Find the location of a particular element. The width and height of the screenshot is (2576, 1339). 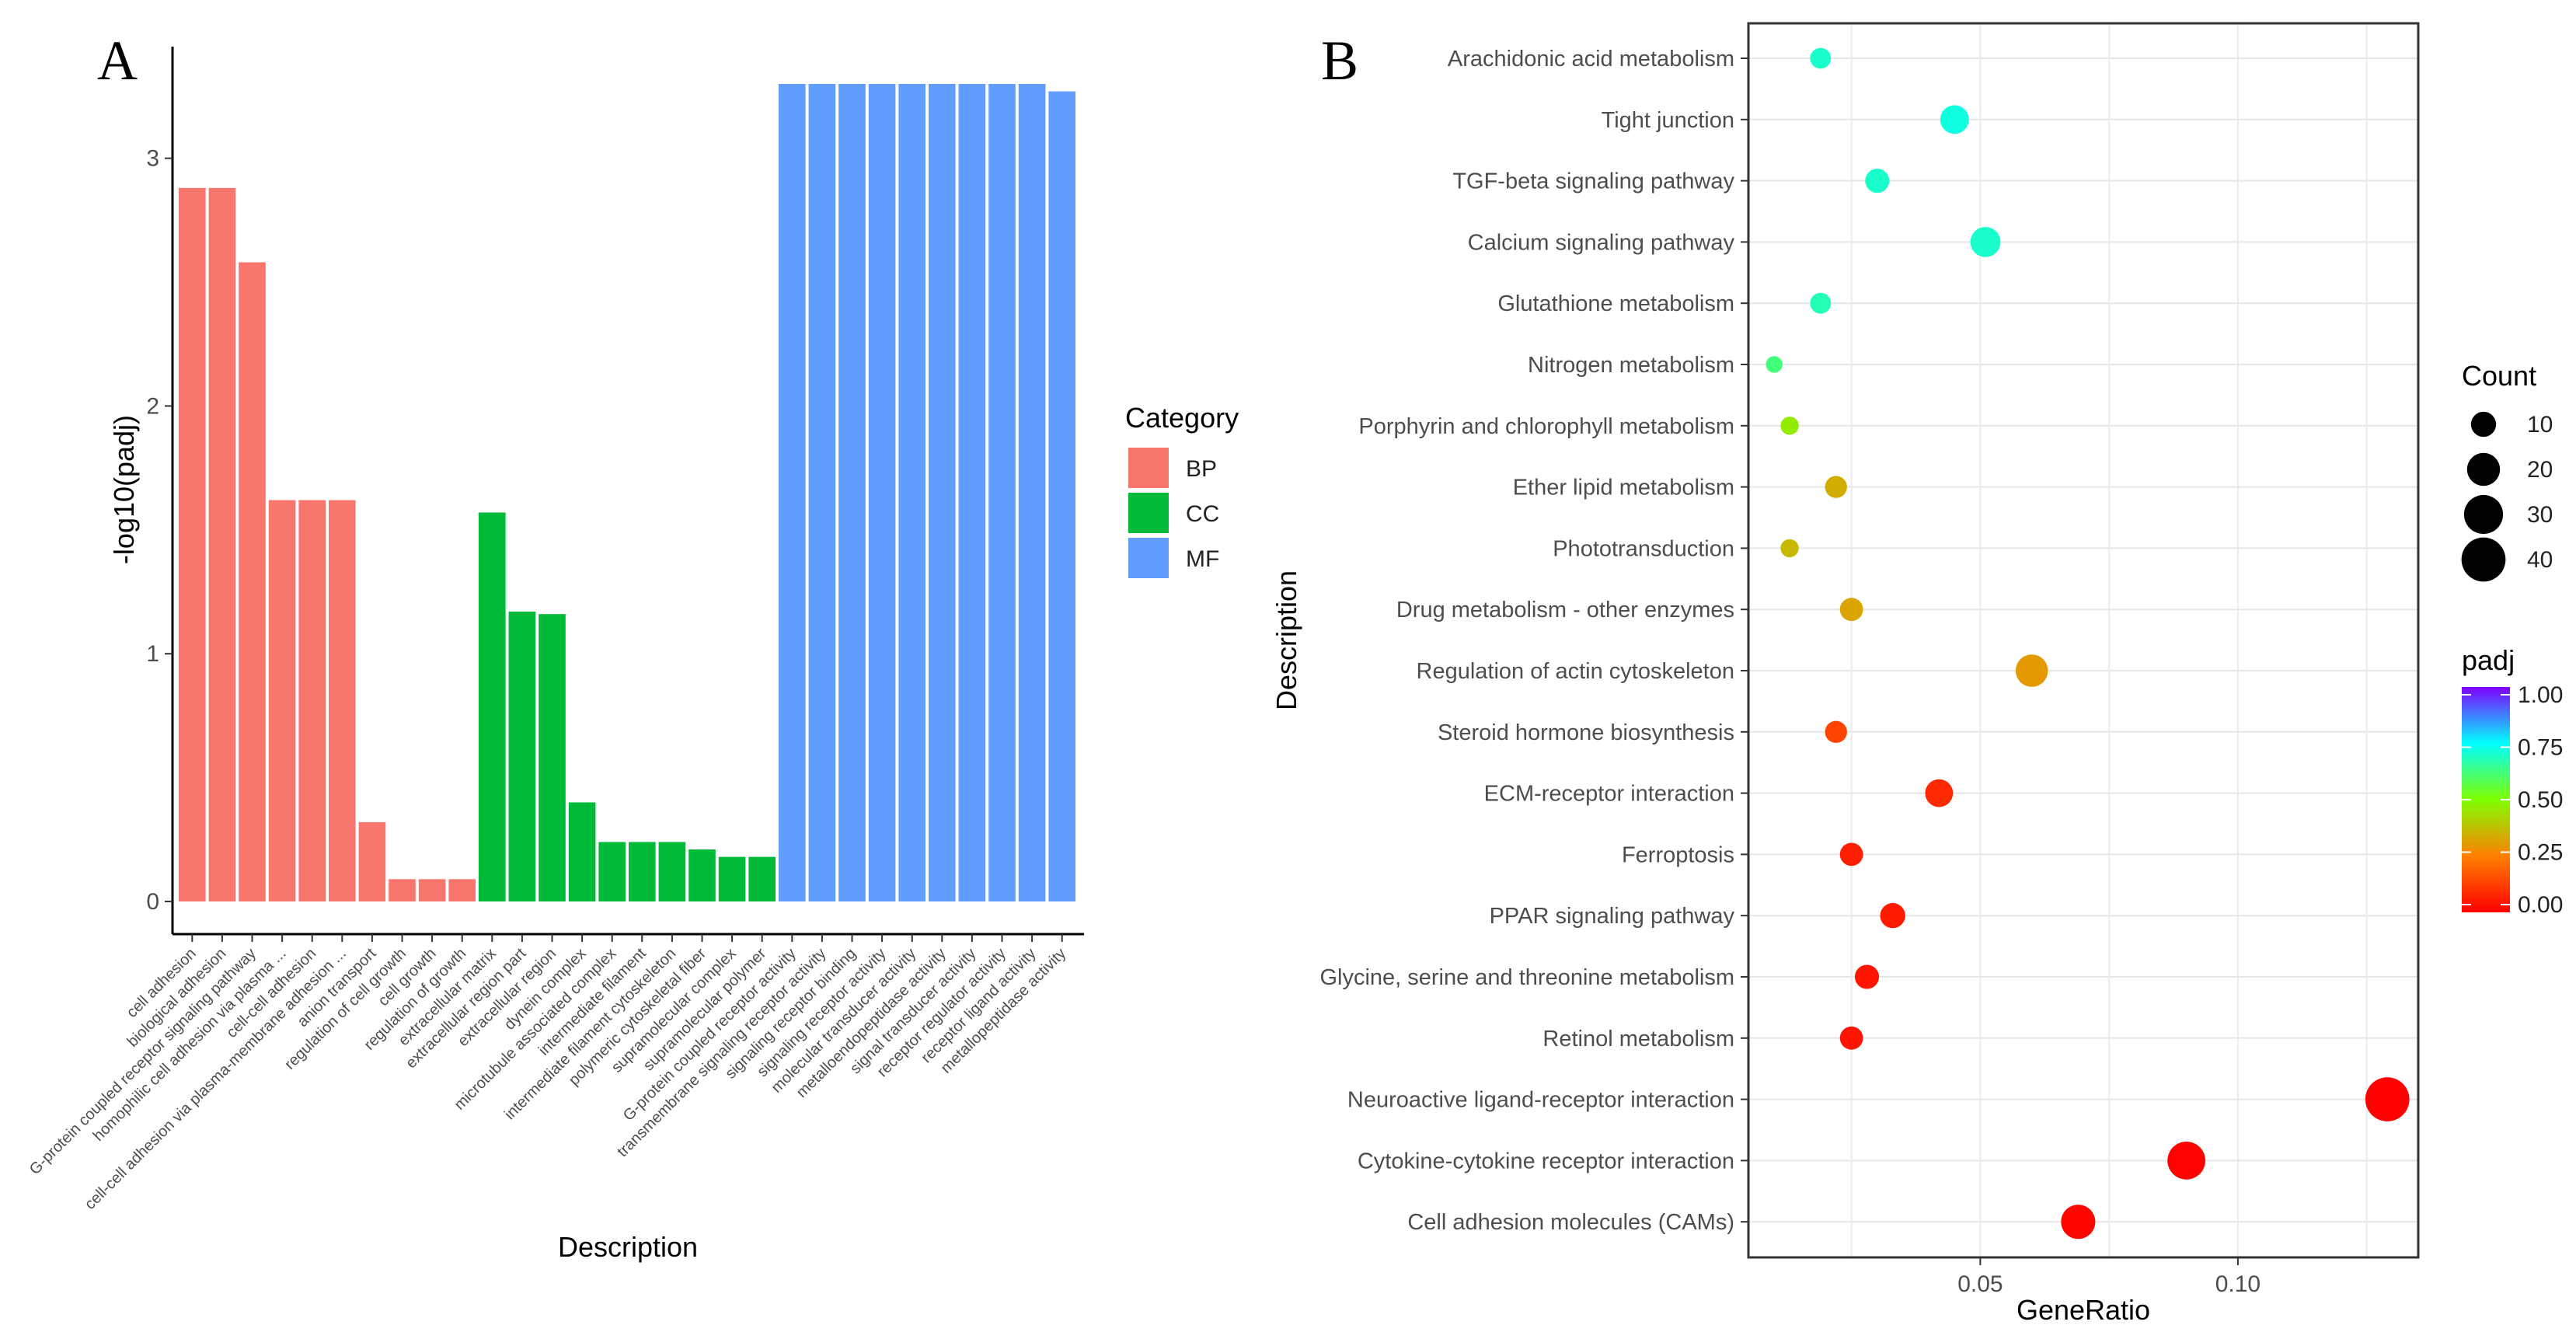

padj-color-legend: padj 1.00 0.75 0.50 0.25 0.00 is located at coordinates (2512, 781).